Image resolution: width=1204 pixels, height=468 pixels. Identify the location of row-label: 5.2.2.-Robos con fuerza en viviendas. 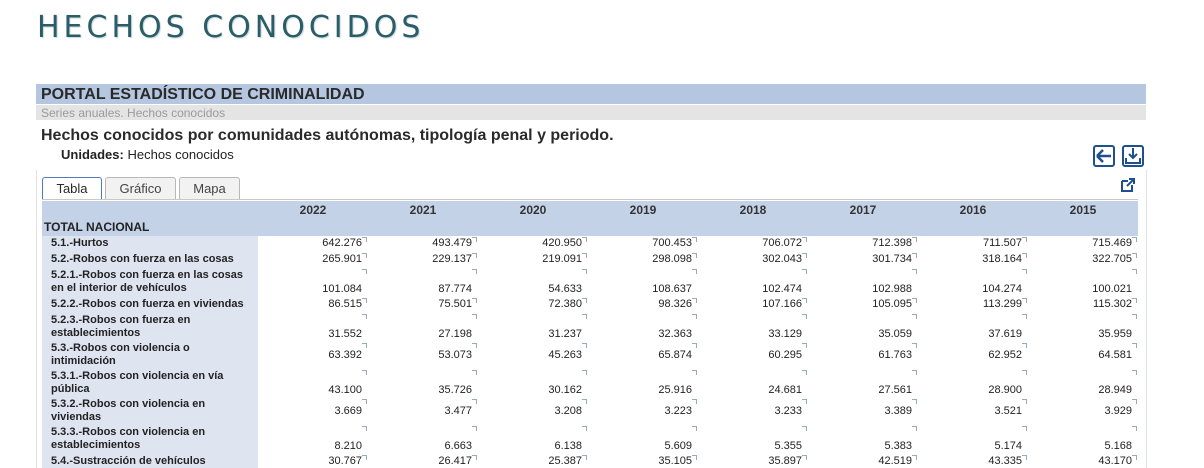
(150, 305).